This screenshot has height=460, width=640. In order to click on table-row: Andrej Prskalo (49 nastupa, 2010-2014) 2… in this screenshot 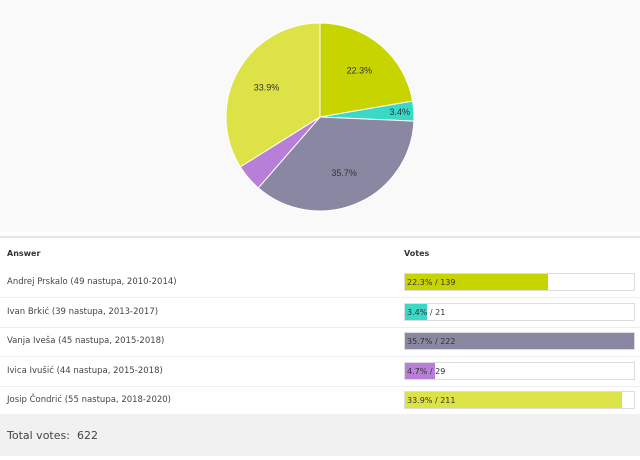, I will do `click(320, 283)`.